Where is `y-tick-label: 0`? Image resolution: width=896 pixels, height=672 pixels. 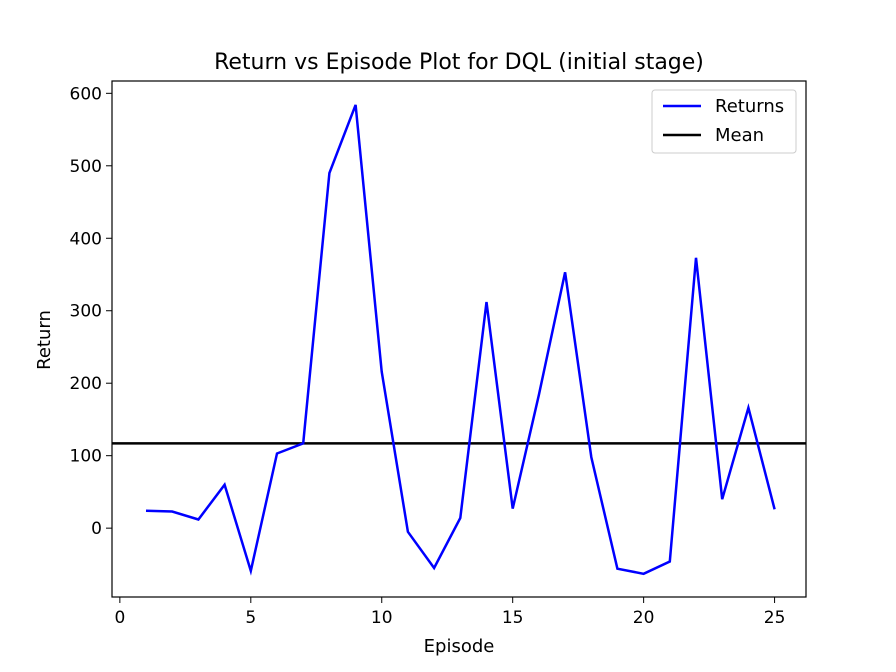
y-tick-label: 0 is located at coordinates (96, 529).